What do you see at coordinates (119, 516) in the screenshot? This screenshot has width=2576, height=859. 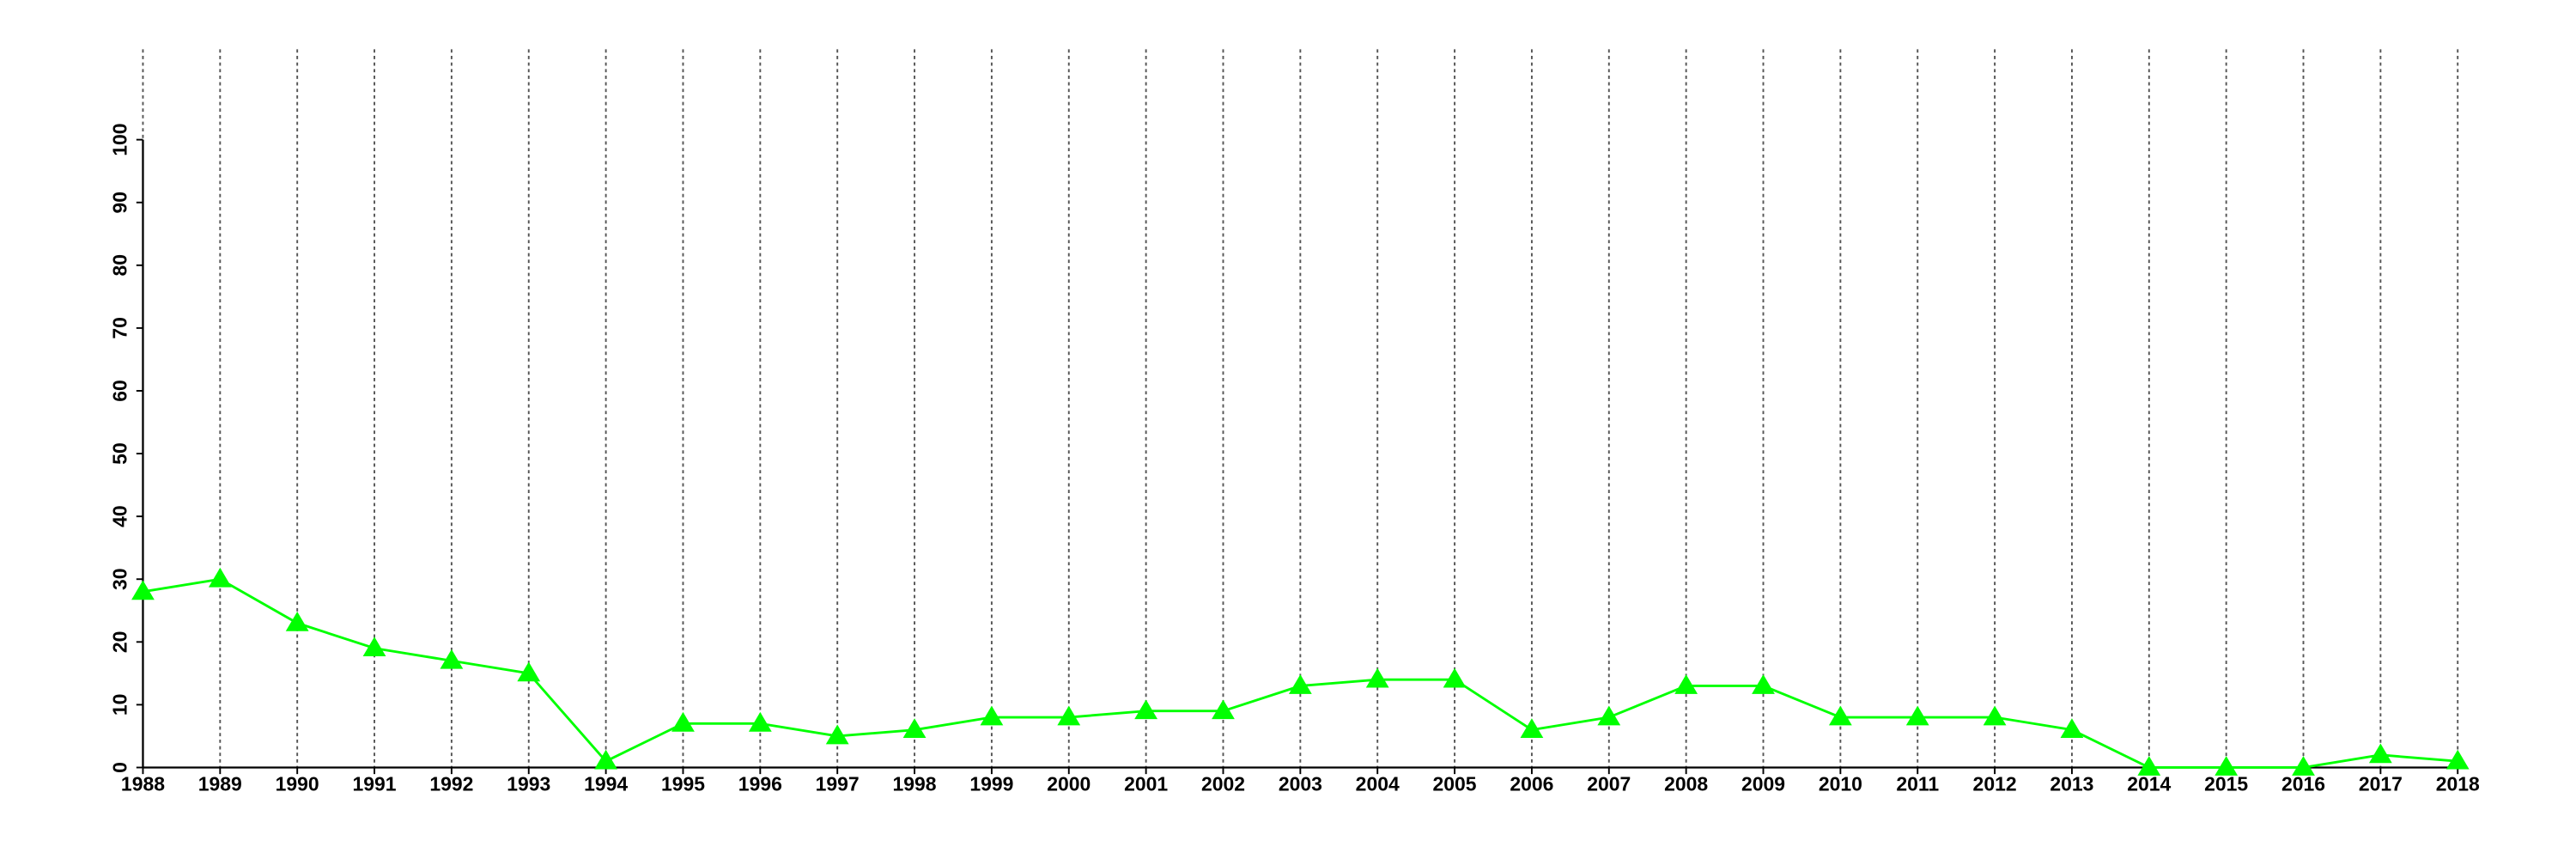 I see `y-tick-label: 40` at bounding box center [119, 516].